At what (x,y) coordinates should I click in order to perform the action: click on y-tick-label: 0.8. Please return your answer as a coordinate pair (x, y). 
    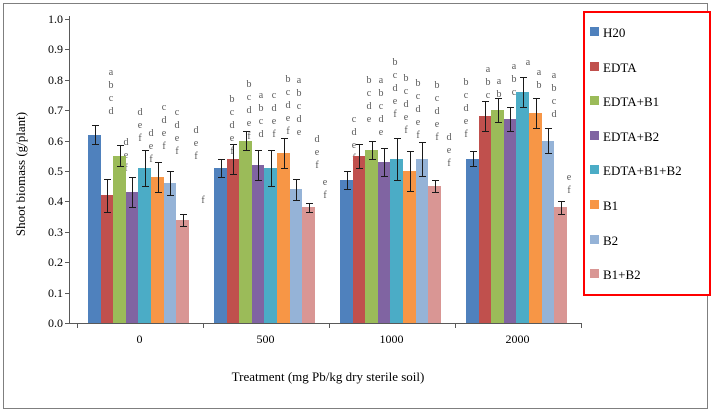
    Looking at the image, I should click on (55, 80).